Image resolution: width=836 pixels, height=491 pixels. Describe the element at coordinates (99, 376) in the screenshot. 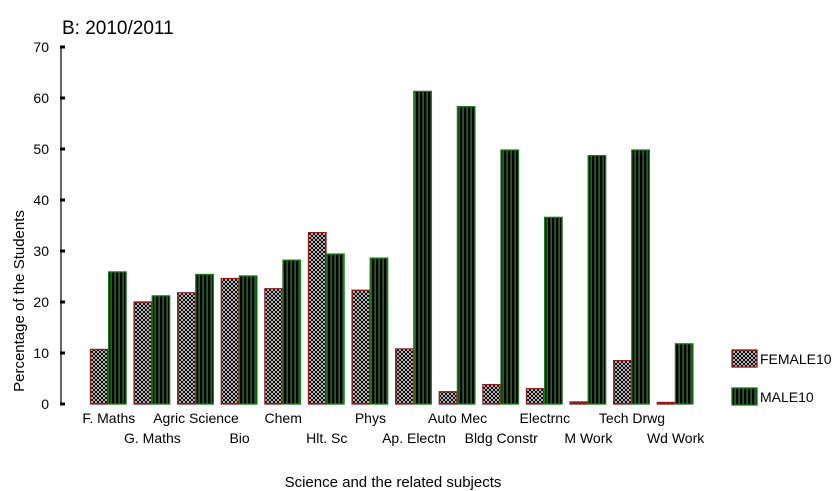

I see `bar-female10-f-maths` at that location.